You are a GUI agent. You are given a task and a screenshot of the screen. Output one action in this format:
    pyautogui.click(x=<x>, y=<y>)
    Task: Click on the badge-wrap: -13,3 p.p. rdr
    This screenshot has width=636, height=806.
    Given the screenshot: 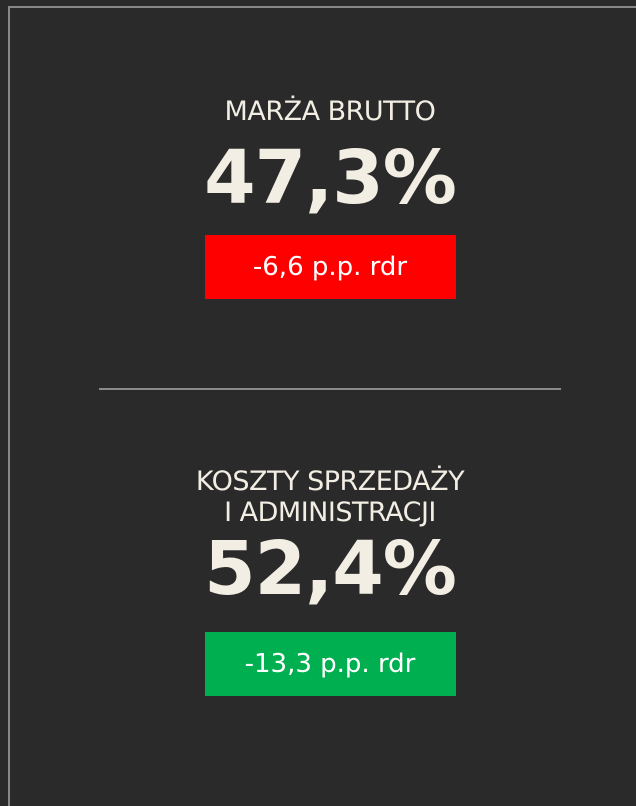 What is the action you would take?
    pyautogui.click(x=318, y=664)
    